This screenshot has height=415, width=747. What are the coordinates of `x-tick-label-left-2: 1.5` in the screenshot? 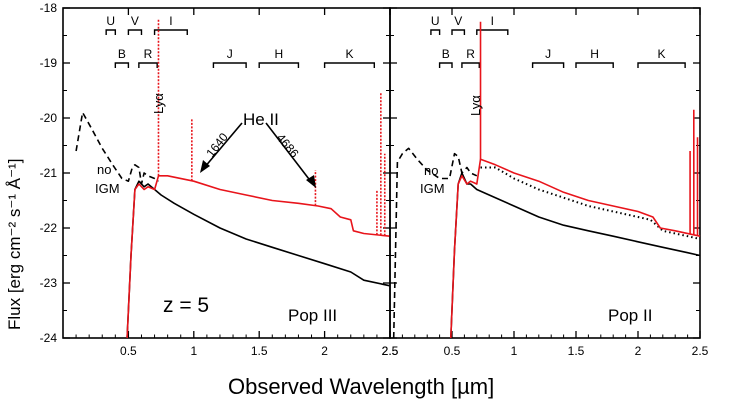 It's located at (259, 351).